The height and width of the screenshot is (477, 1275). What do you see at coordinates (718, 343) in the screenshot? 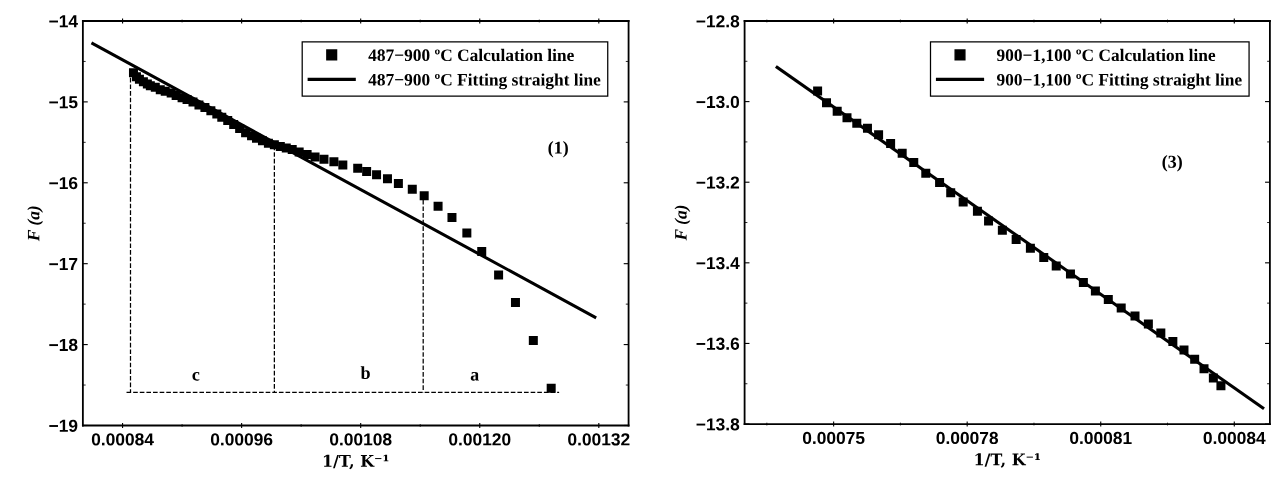
I see `y-tick-label: −13.6` at bounding box center [718, 343].